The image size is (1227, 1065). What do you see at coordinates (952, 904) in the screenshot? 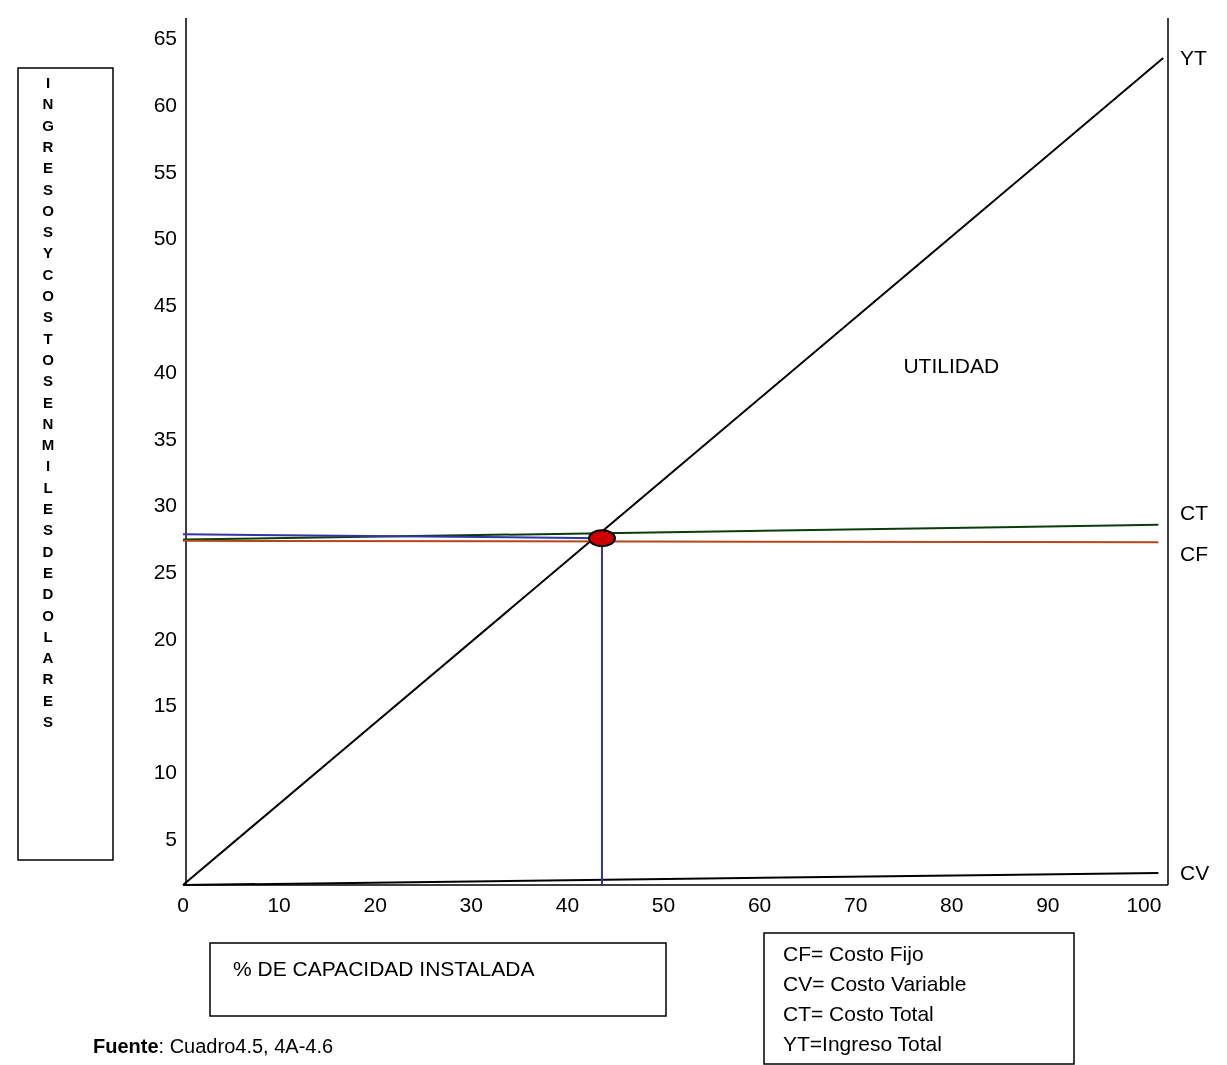
I see `x-tick-label: 80` at bounding box center [952, 904].